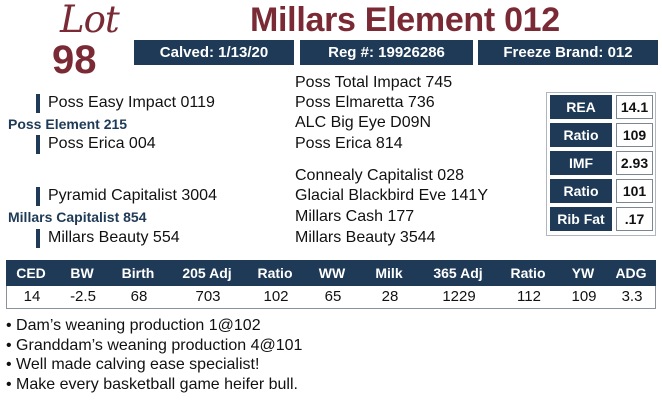 The width and height of the screenshot is (662, 405). I want to click on pedigree-dam: Millars Capitalist 854, so click(77, 217).